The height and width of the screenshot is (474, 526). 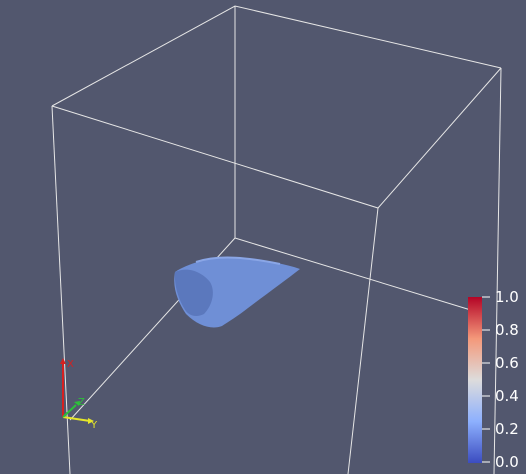 What do you see at coordinates (507, 396) in the screenshot?
I see `color-bar-label: 0.4` at bounding box center [507, 396].